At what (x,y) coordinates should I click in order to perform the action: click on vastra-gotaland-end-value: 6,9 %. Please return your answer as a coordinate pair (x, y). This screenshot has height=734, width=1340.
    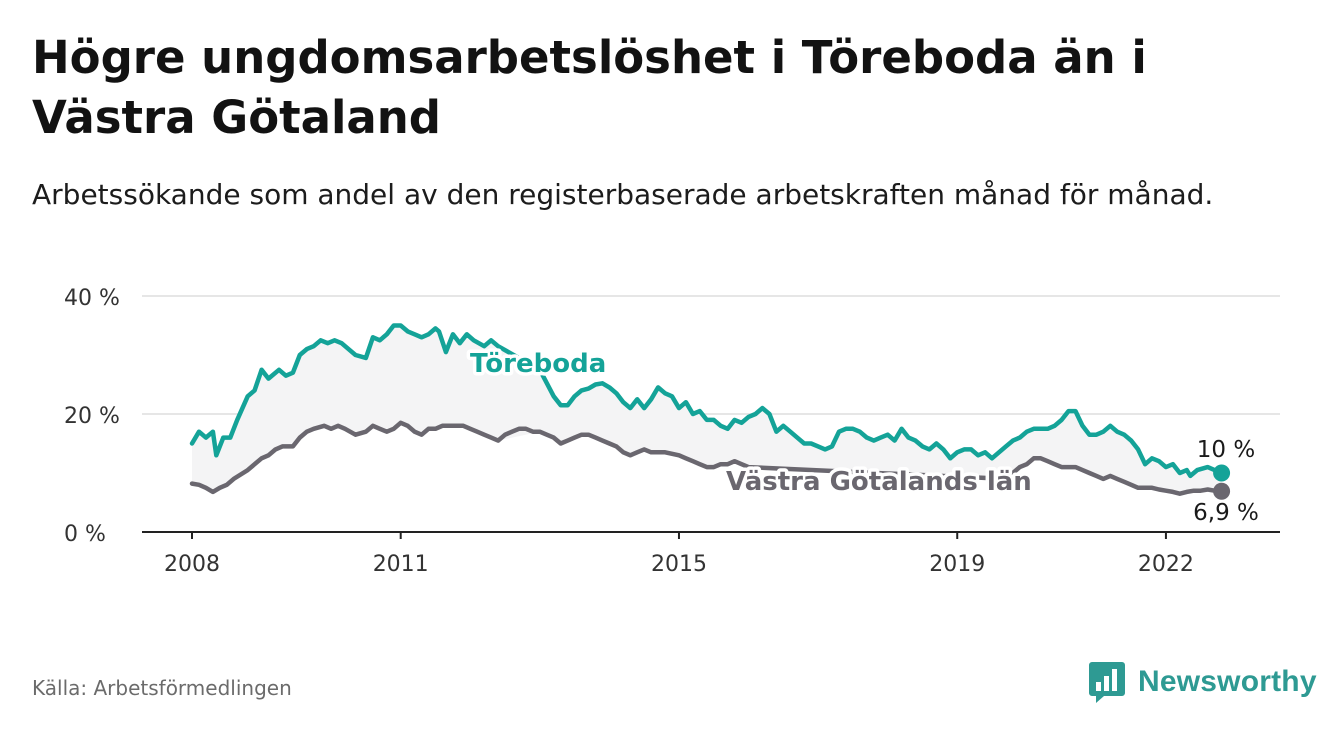
    Looking at the image, I should click on (1226, 513).